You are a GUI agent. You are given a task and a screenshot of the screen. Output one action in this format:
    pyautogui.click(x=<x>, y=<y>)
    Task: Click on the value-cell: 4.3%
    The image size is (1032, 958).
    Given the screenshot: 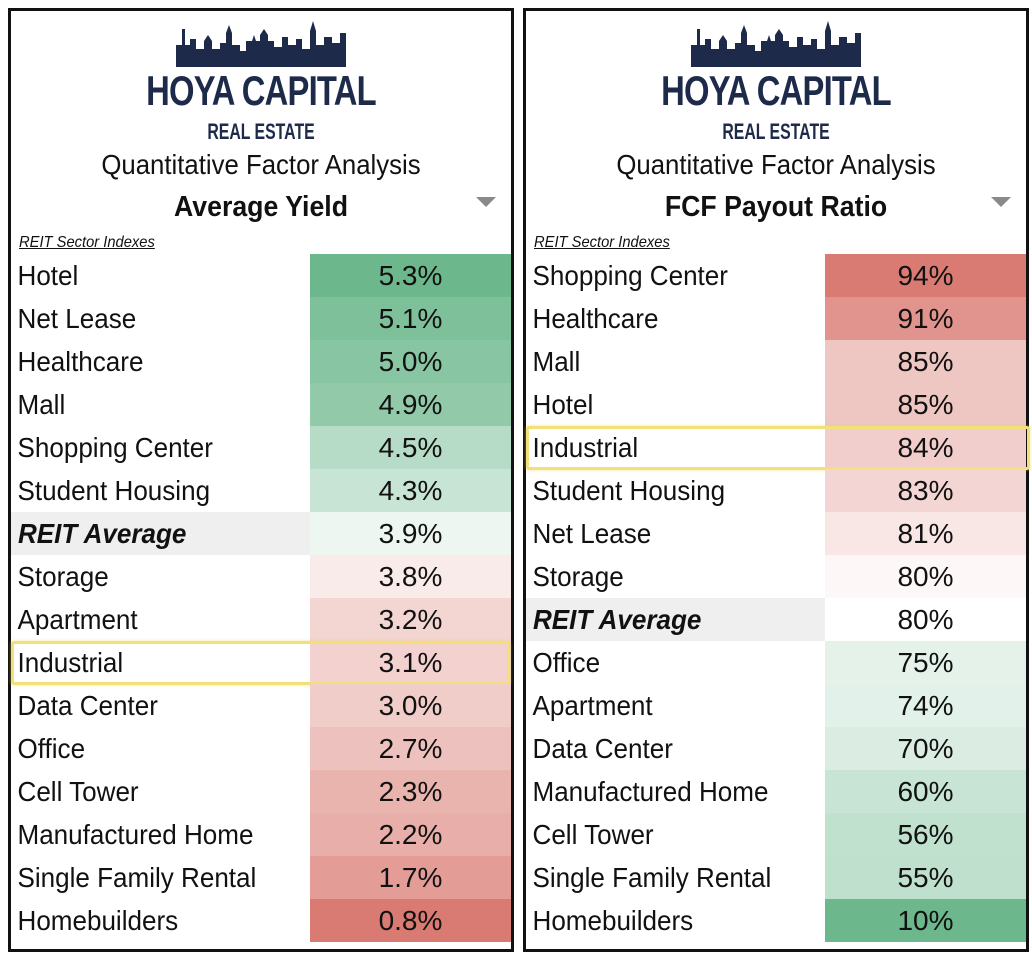 What is the action you would take?
    pyautogui.click(x=410, y=490)
    